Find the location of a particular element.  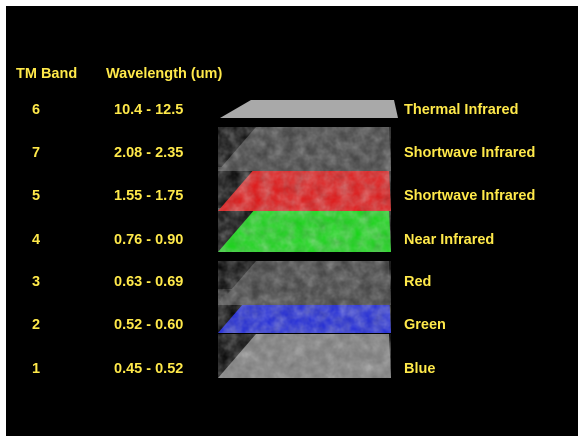

band-row-1: 1 0.45 - 0.52 Blue is located at coordinates (292, 371).